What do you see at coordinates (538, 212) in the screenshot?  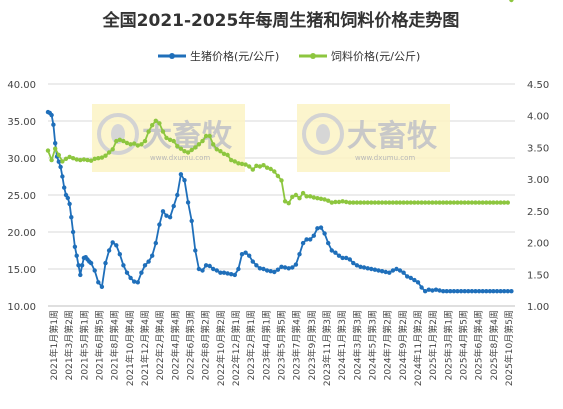 I see `y-right-tick-label: 2.50` at bounding box center [538, 212].